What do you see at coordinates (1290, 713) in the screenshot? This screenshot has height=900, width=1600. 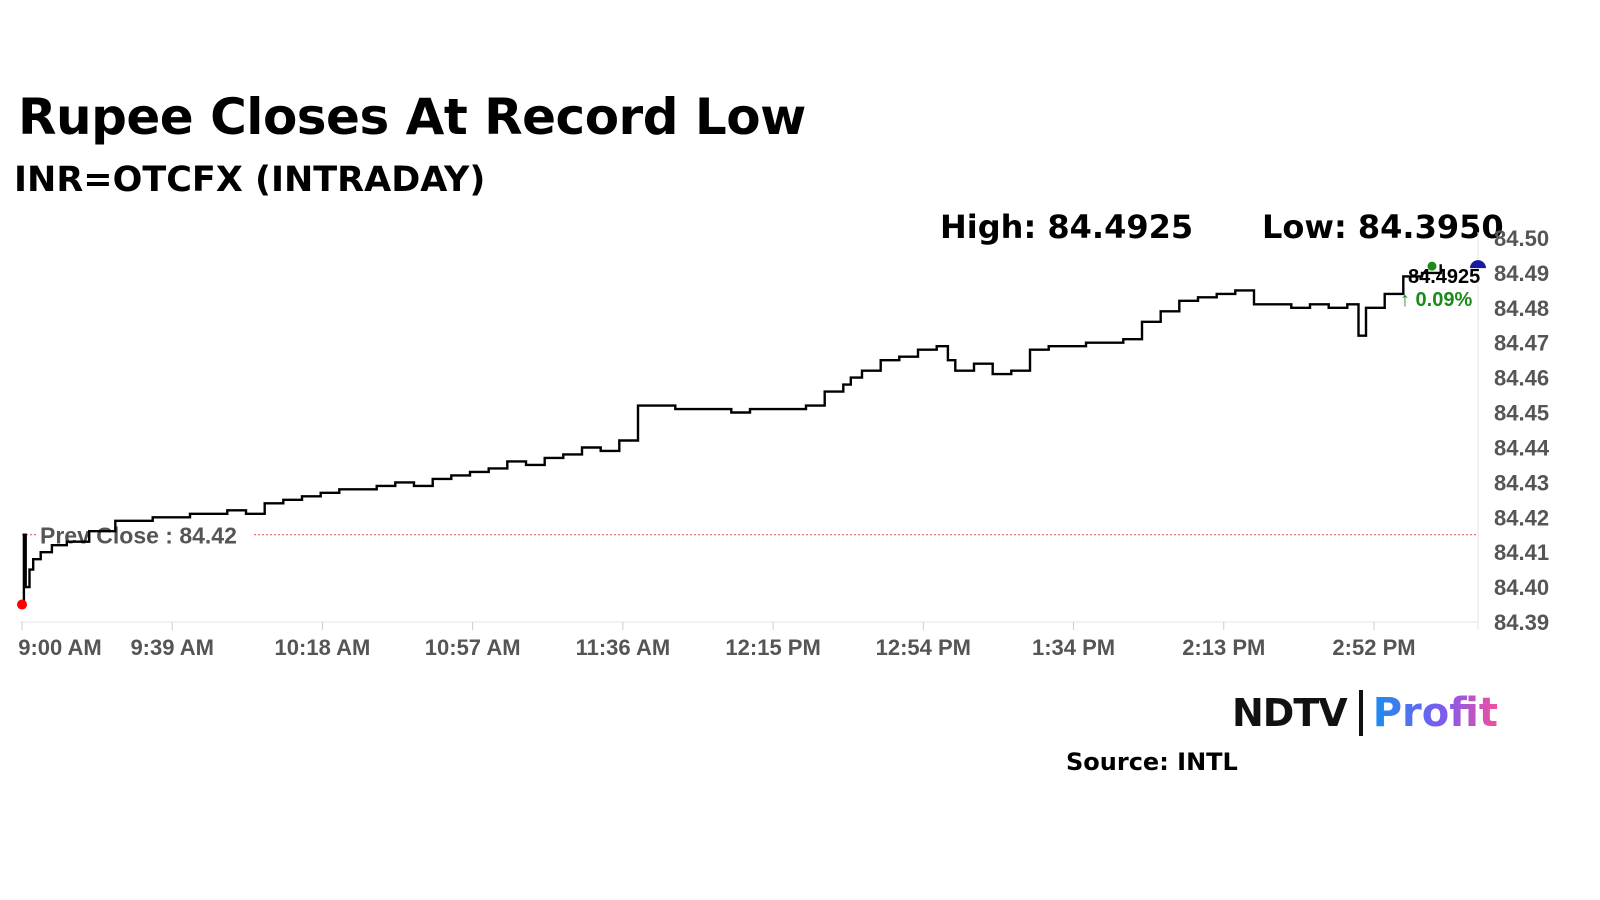 I see `brand-ndtv: NDTV` at bounding box center [1290, 713].